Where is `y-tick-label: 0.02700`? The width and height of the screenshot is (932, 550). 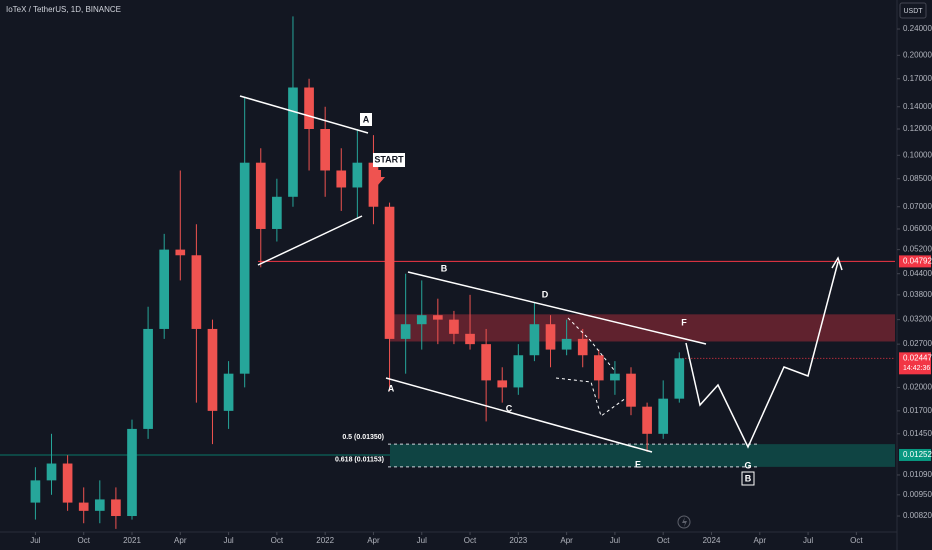 y-tick-label: 0.02700 is located at coordinates (917, 343).